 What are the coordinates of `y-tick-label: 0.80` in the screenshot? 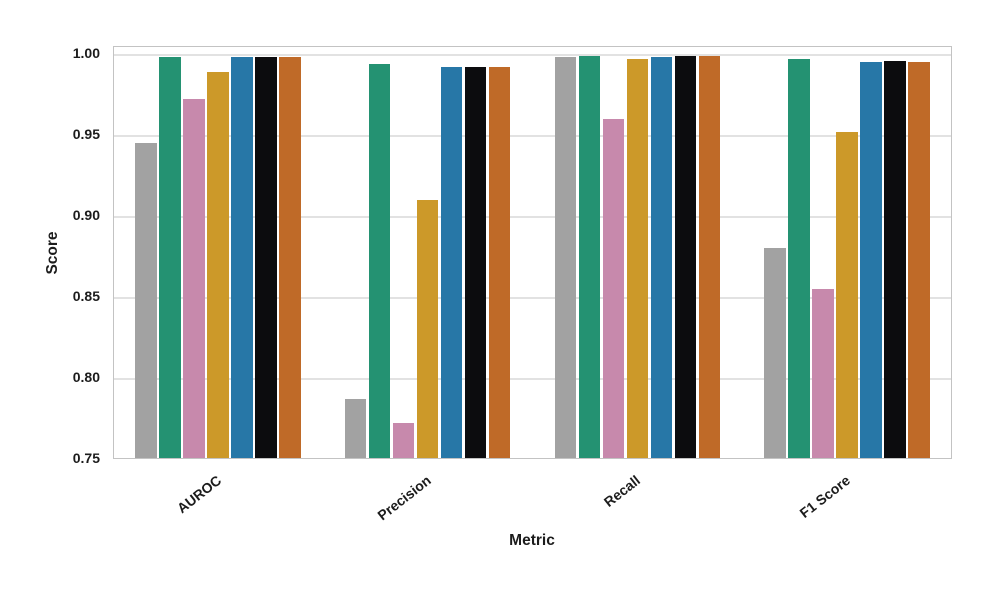 It's located at (86, 377).